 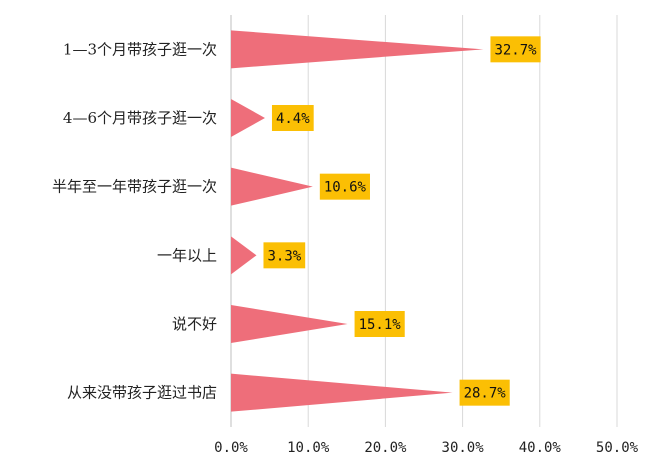 I want to click on x-tick-label: 10.0%, so click(x=308, y=448).